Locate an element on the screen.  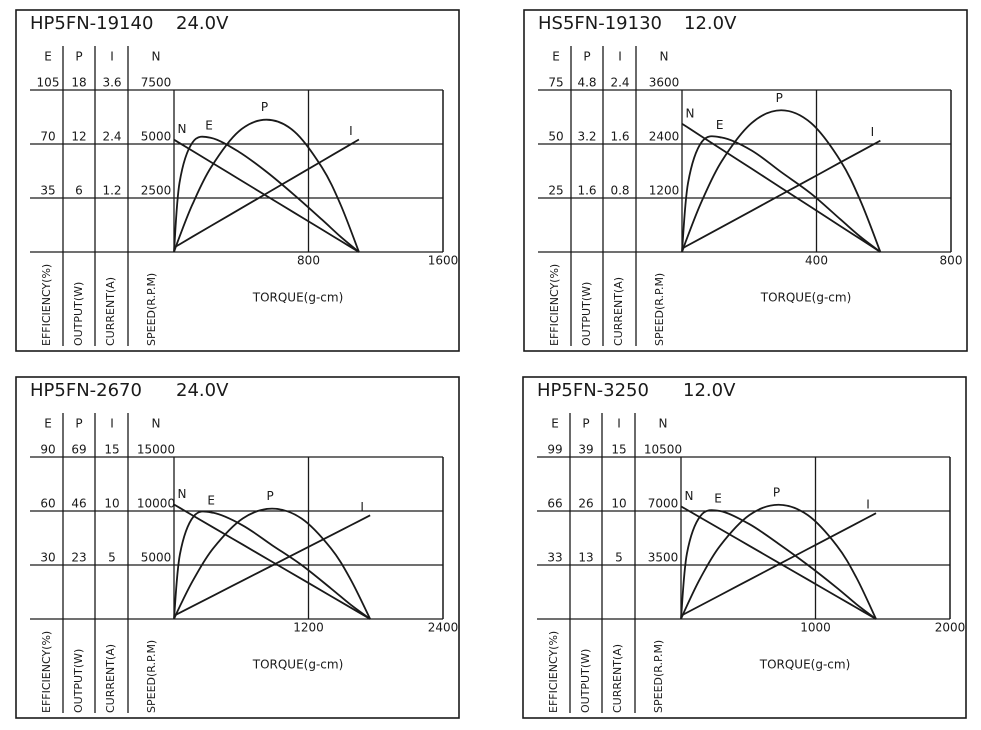
y-tick-label: 5000 is located at coordinates (156, 137).